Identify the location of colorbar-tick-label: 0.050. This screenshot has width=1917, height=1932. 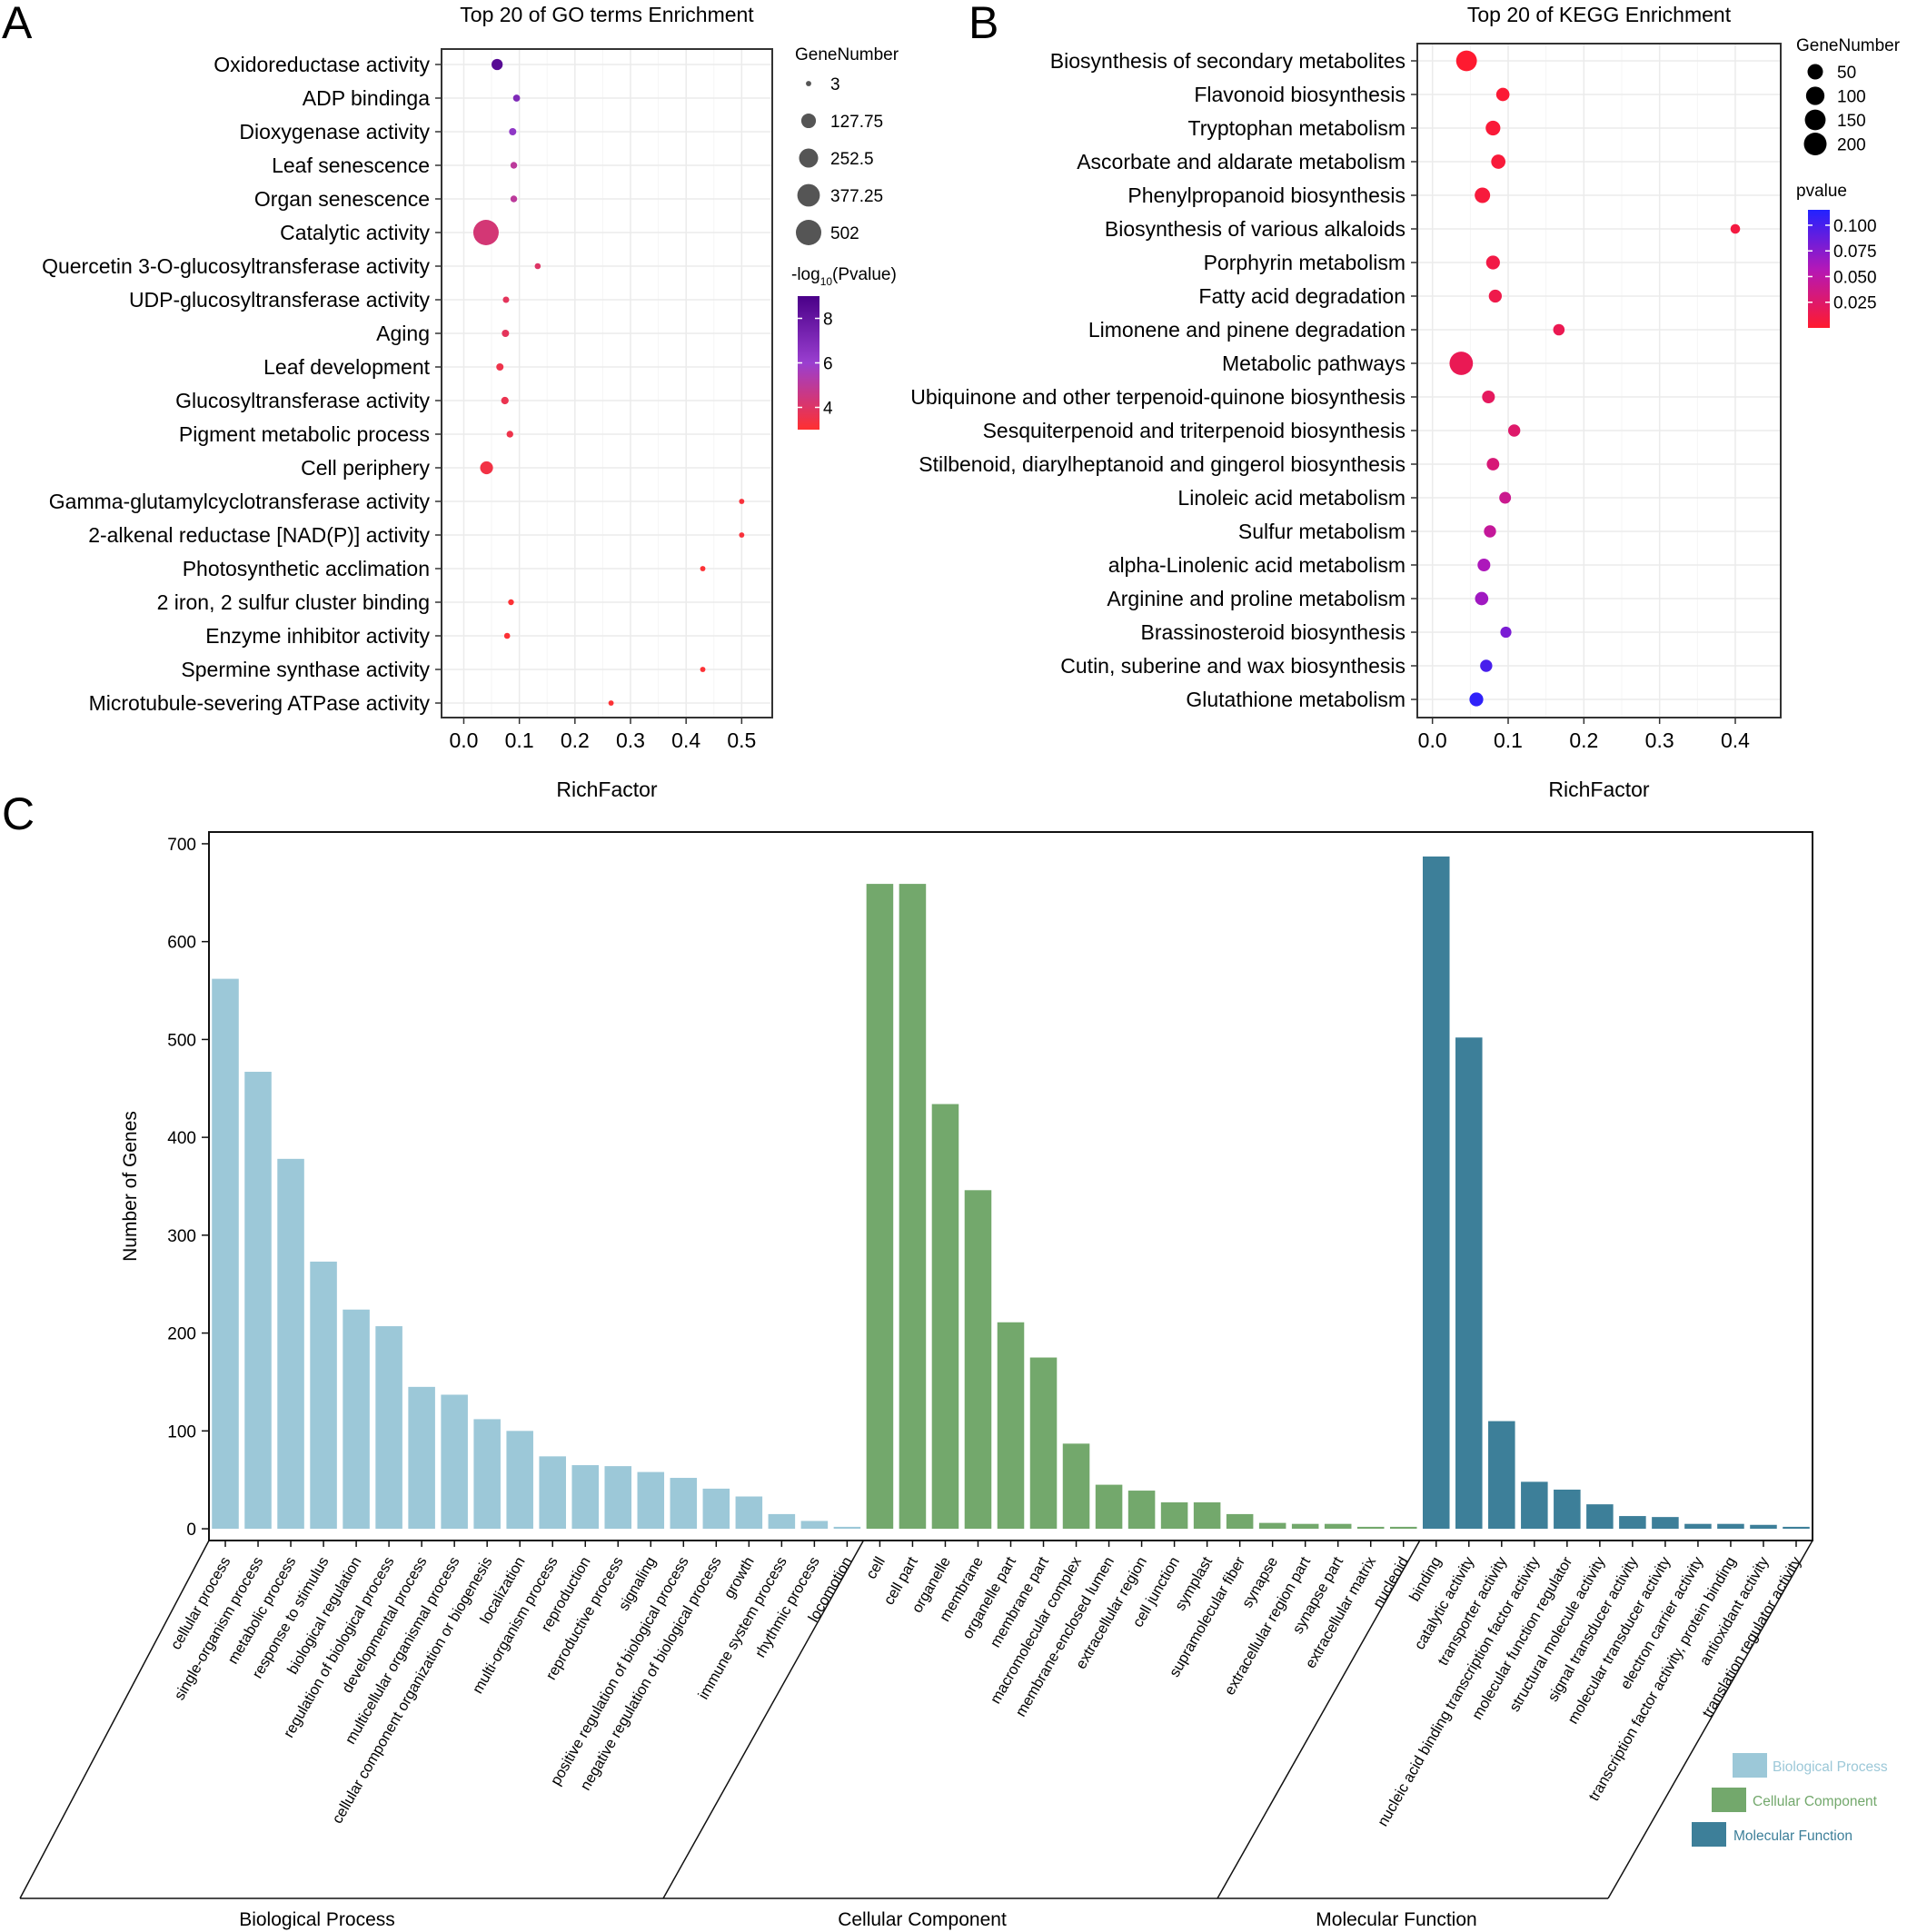
(1855, 277).